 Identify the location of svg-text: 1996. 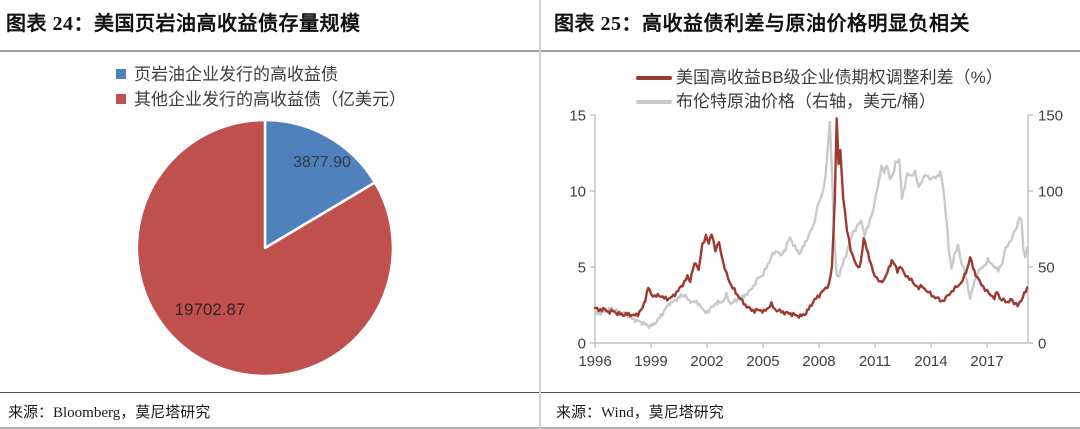
(594, 361).